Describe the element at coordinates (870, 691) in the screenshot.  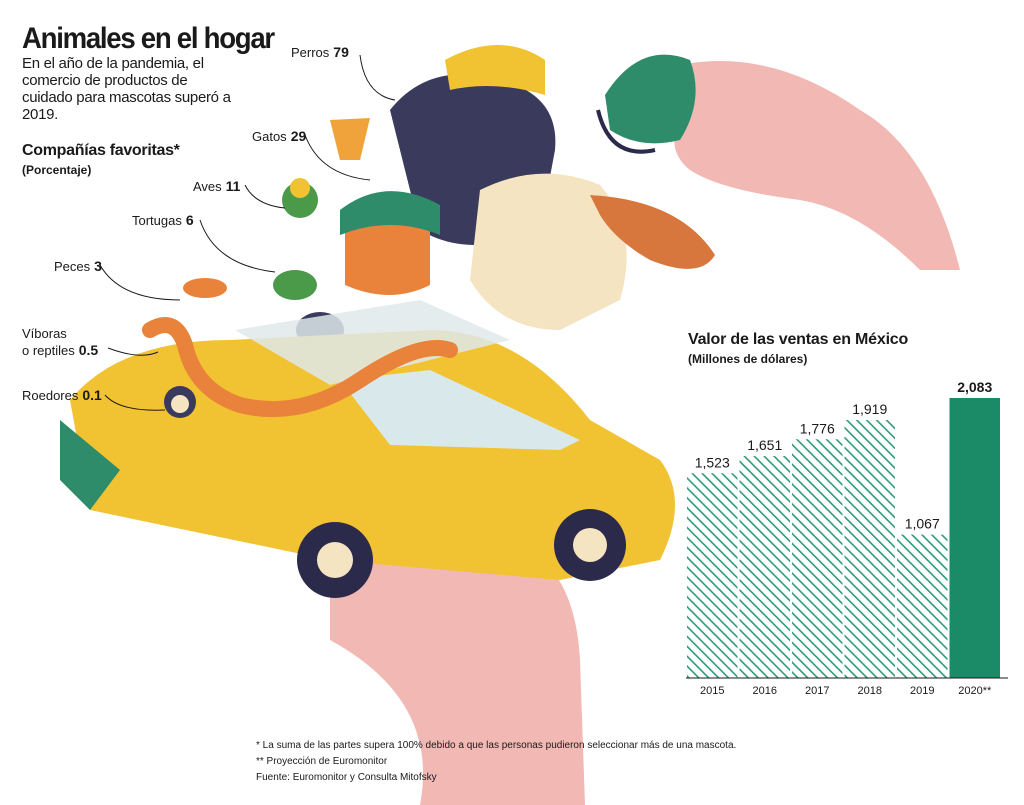
I see `x-tick-label: 2018` at that location.